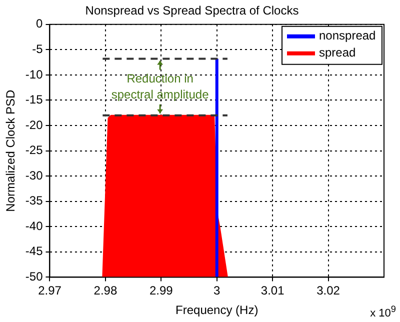  I want to click on x-axis-title: Frequency (Hz), so click(217, 310).